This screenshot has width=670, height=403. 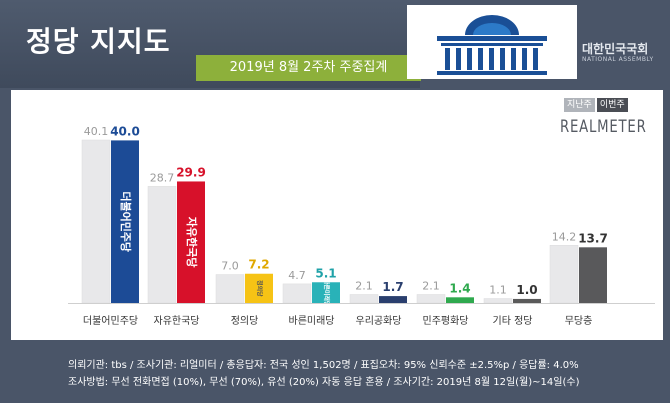 I want to click on category-label-5: 민주평화당, so click(x=446, y=321).